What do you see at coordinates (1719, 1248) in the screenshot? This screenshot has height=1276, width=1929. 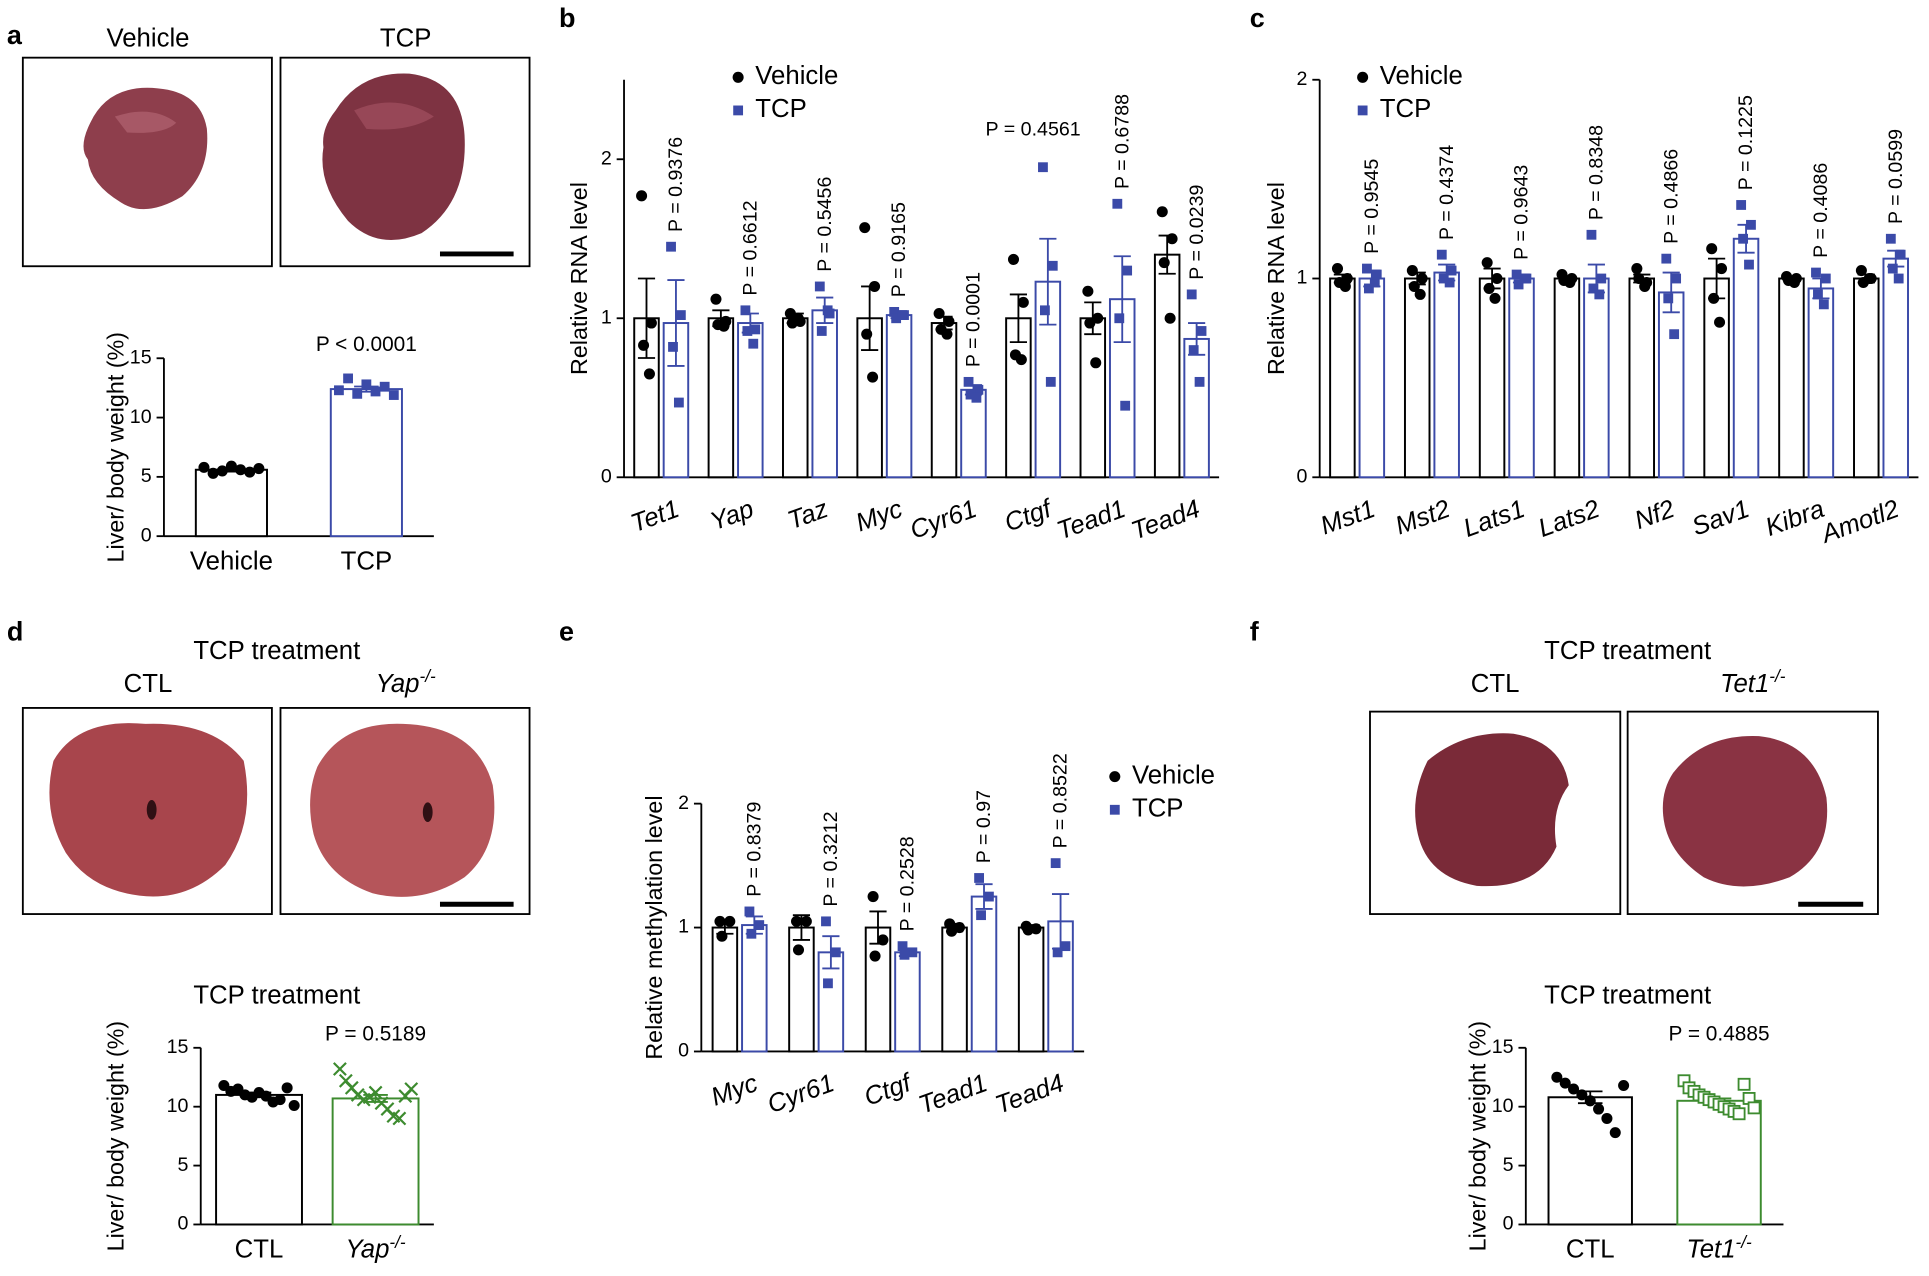 I see `x-tick-label: Tet1-/-` at bounding box center [1719, 1248].